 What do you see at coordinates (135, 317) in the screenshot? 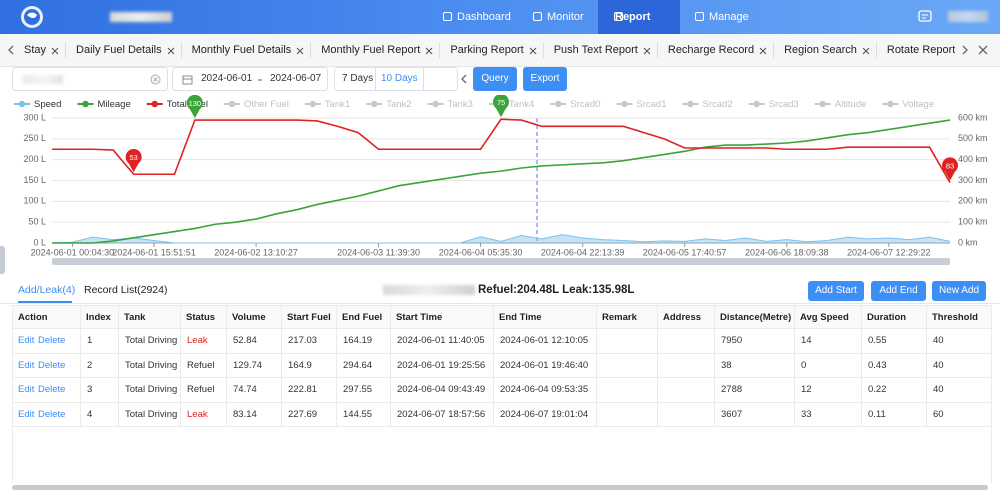
I see `column-header: Tank` at bounding box center [135, 317].